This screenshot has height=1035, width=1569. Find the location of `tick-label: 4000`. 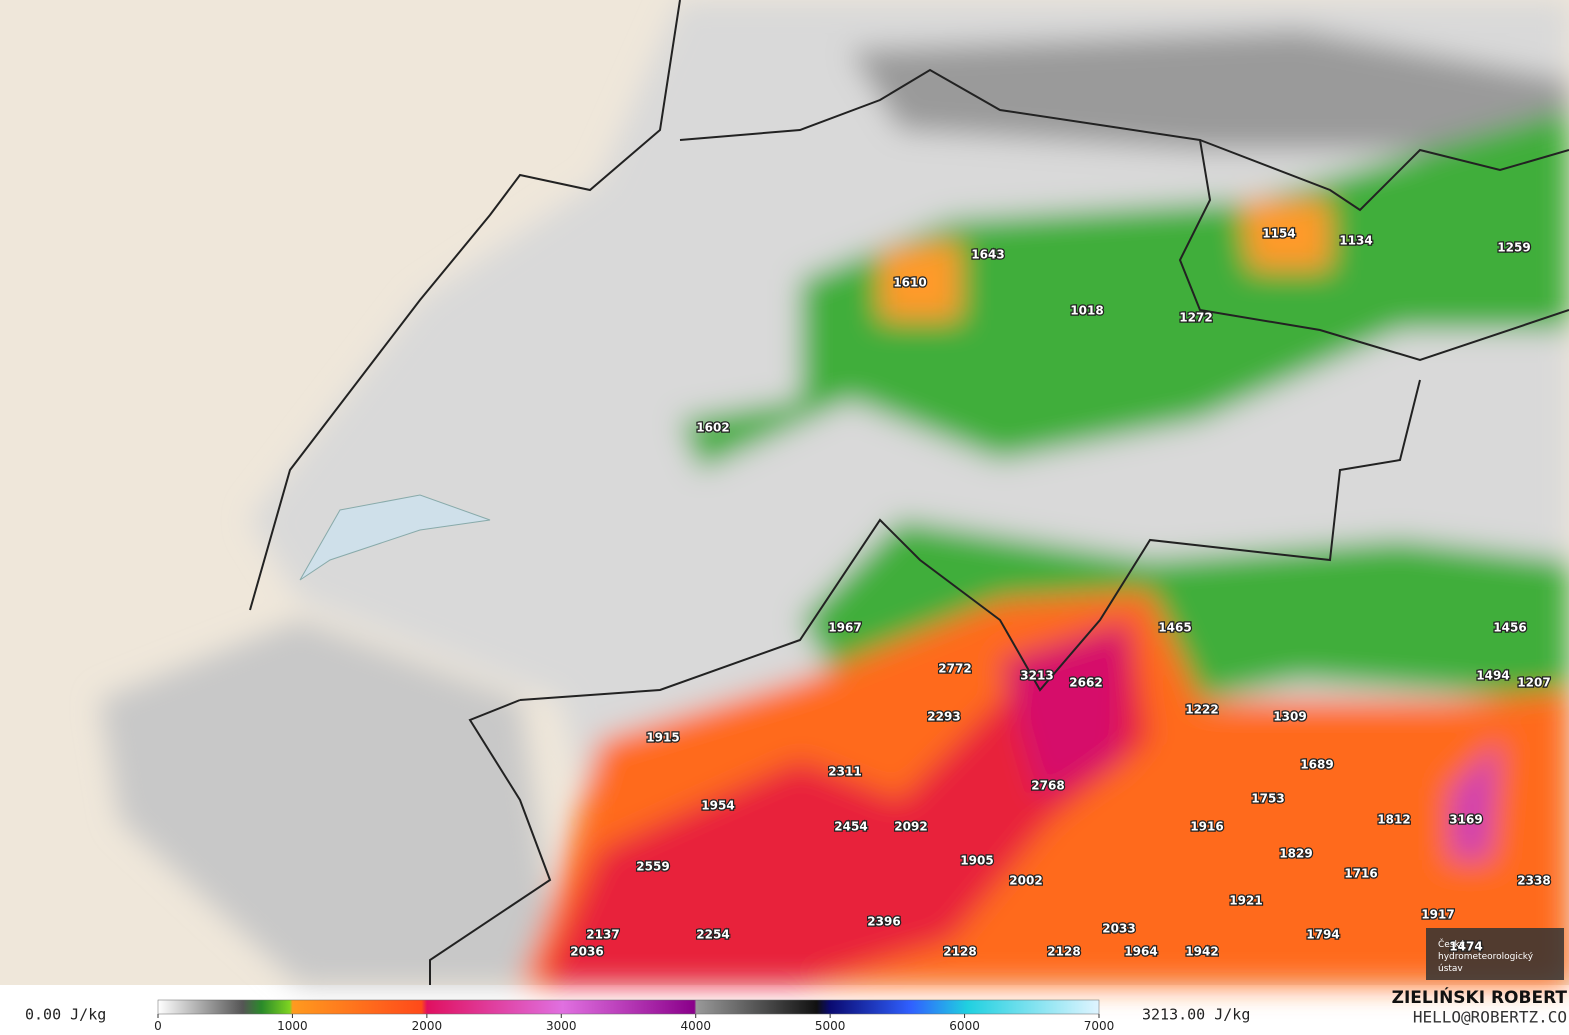

tick-label: 4000 is located at coordinates (695, 1026).